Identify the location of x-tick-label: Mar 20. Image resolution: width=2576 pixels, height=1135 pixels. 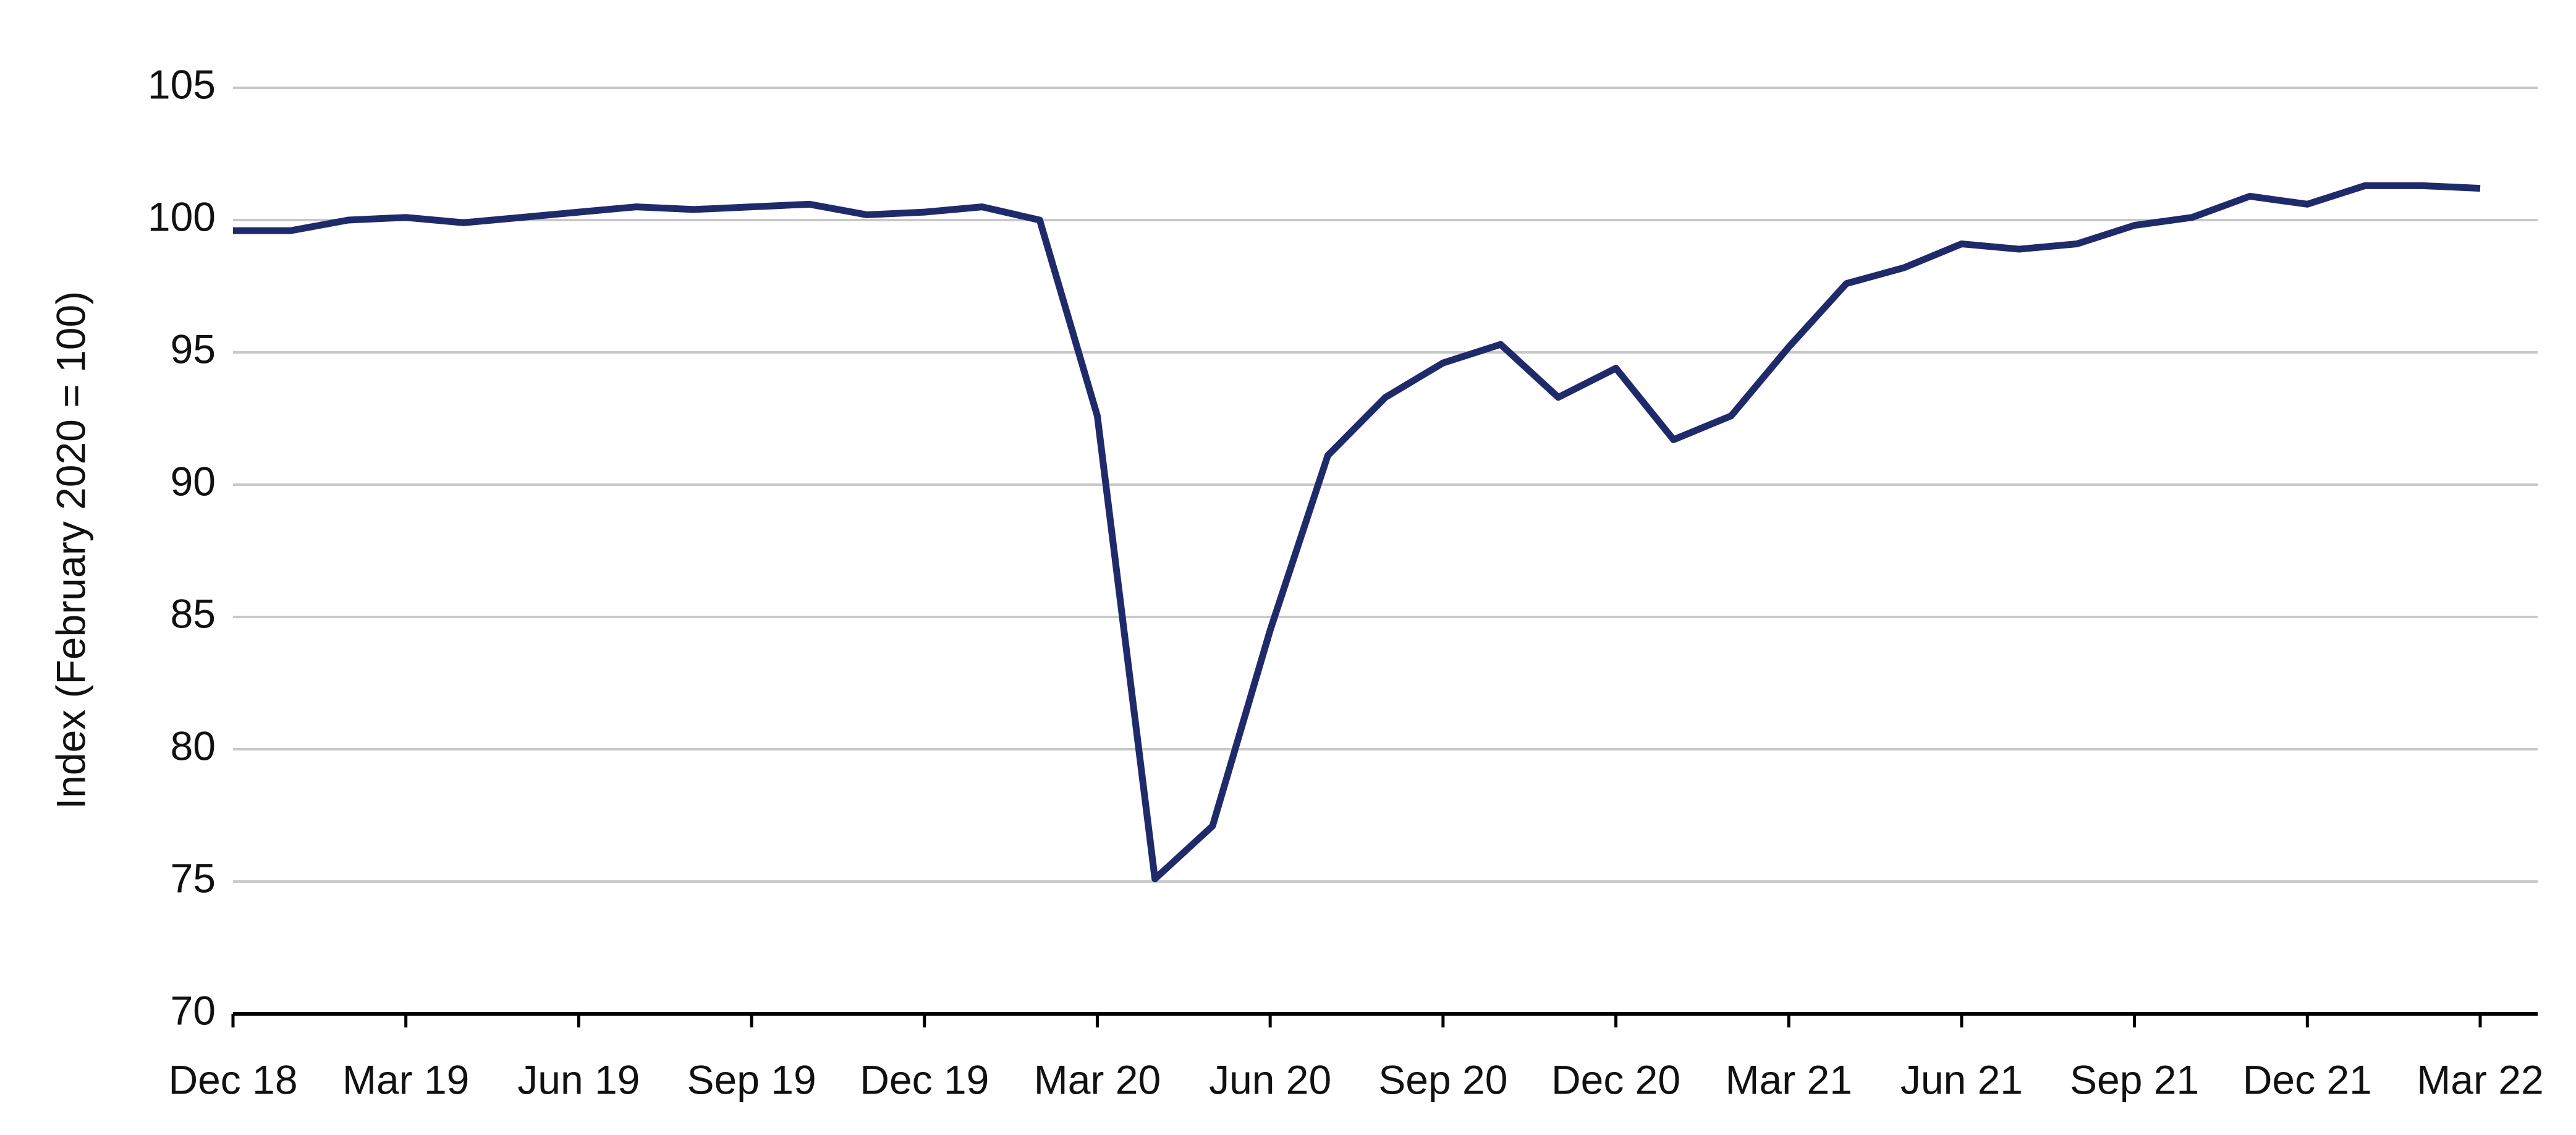
(1097, 1079).